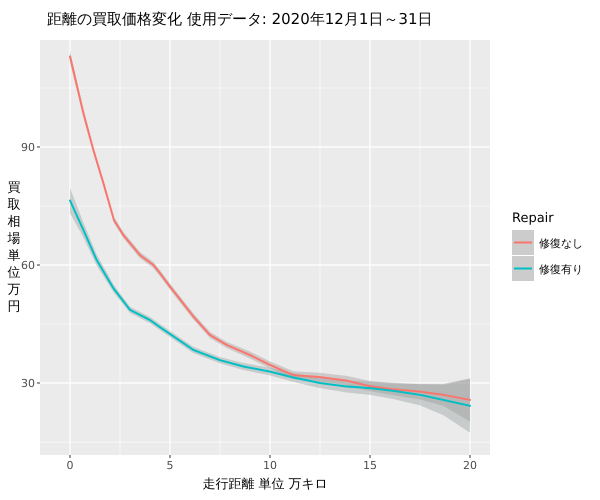 This screenshot has height=500, width=600. I want to click on y-tick-label: 30, so click(28, 383).